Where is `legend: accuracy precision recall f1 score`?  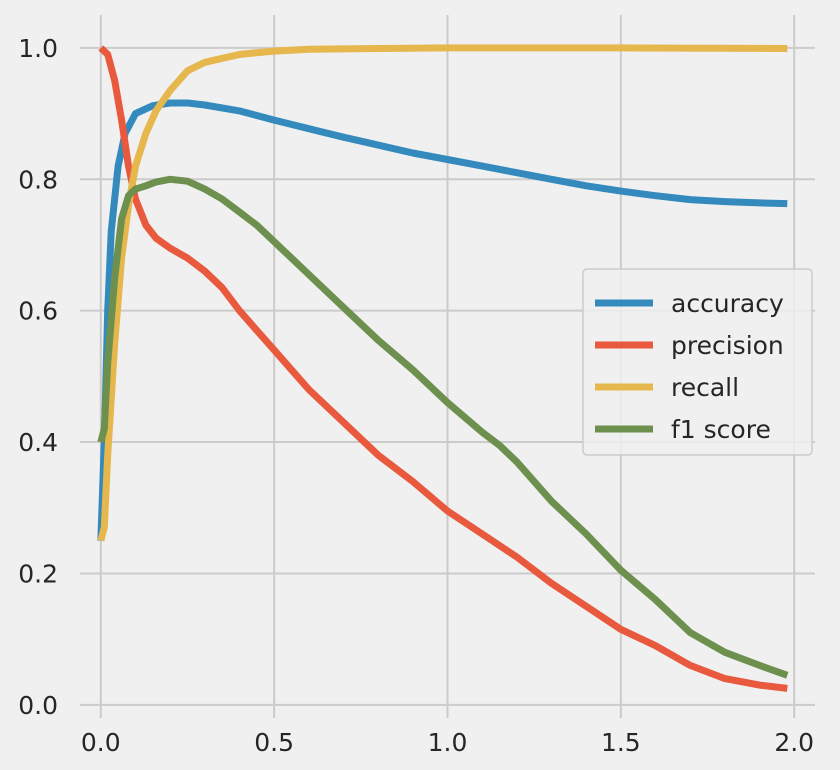 legend: accuracy precision recall f1 score is located at coordinates (697, 362).